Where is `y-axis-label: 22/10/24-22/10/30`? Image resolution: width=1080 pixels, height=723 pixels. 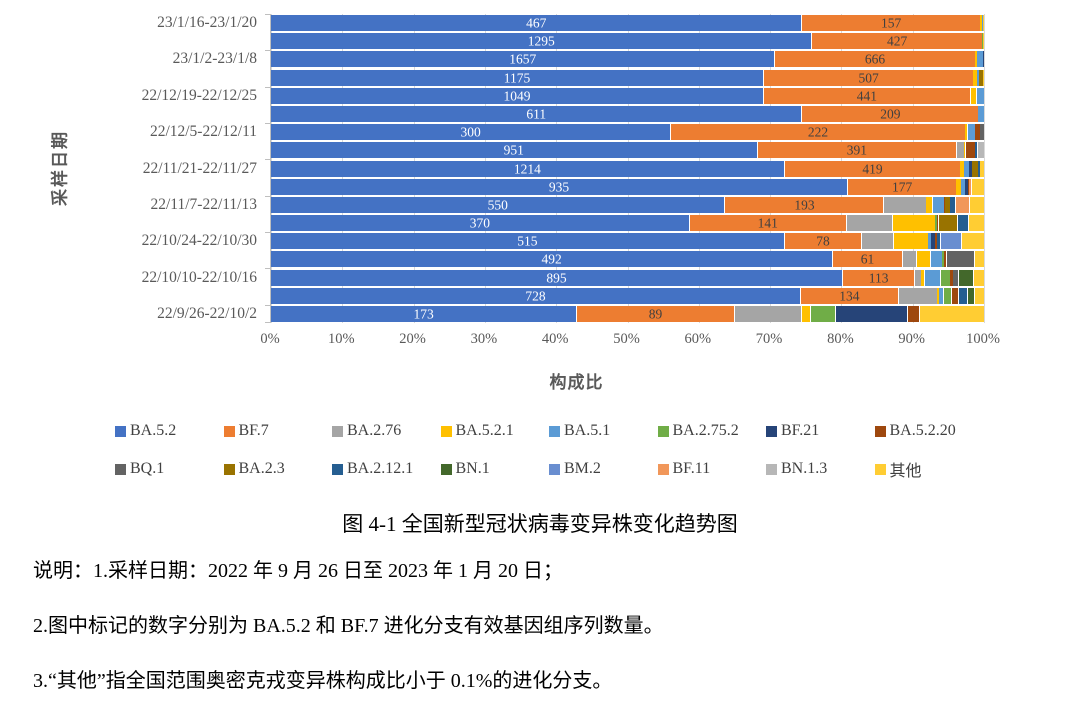
y-axis-label: 22/10/24-22/10/30 is located at coordinates (199, 241).